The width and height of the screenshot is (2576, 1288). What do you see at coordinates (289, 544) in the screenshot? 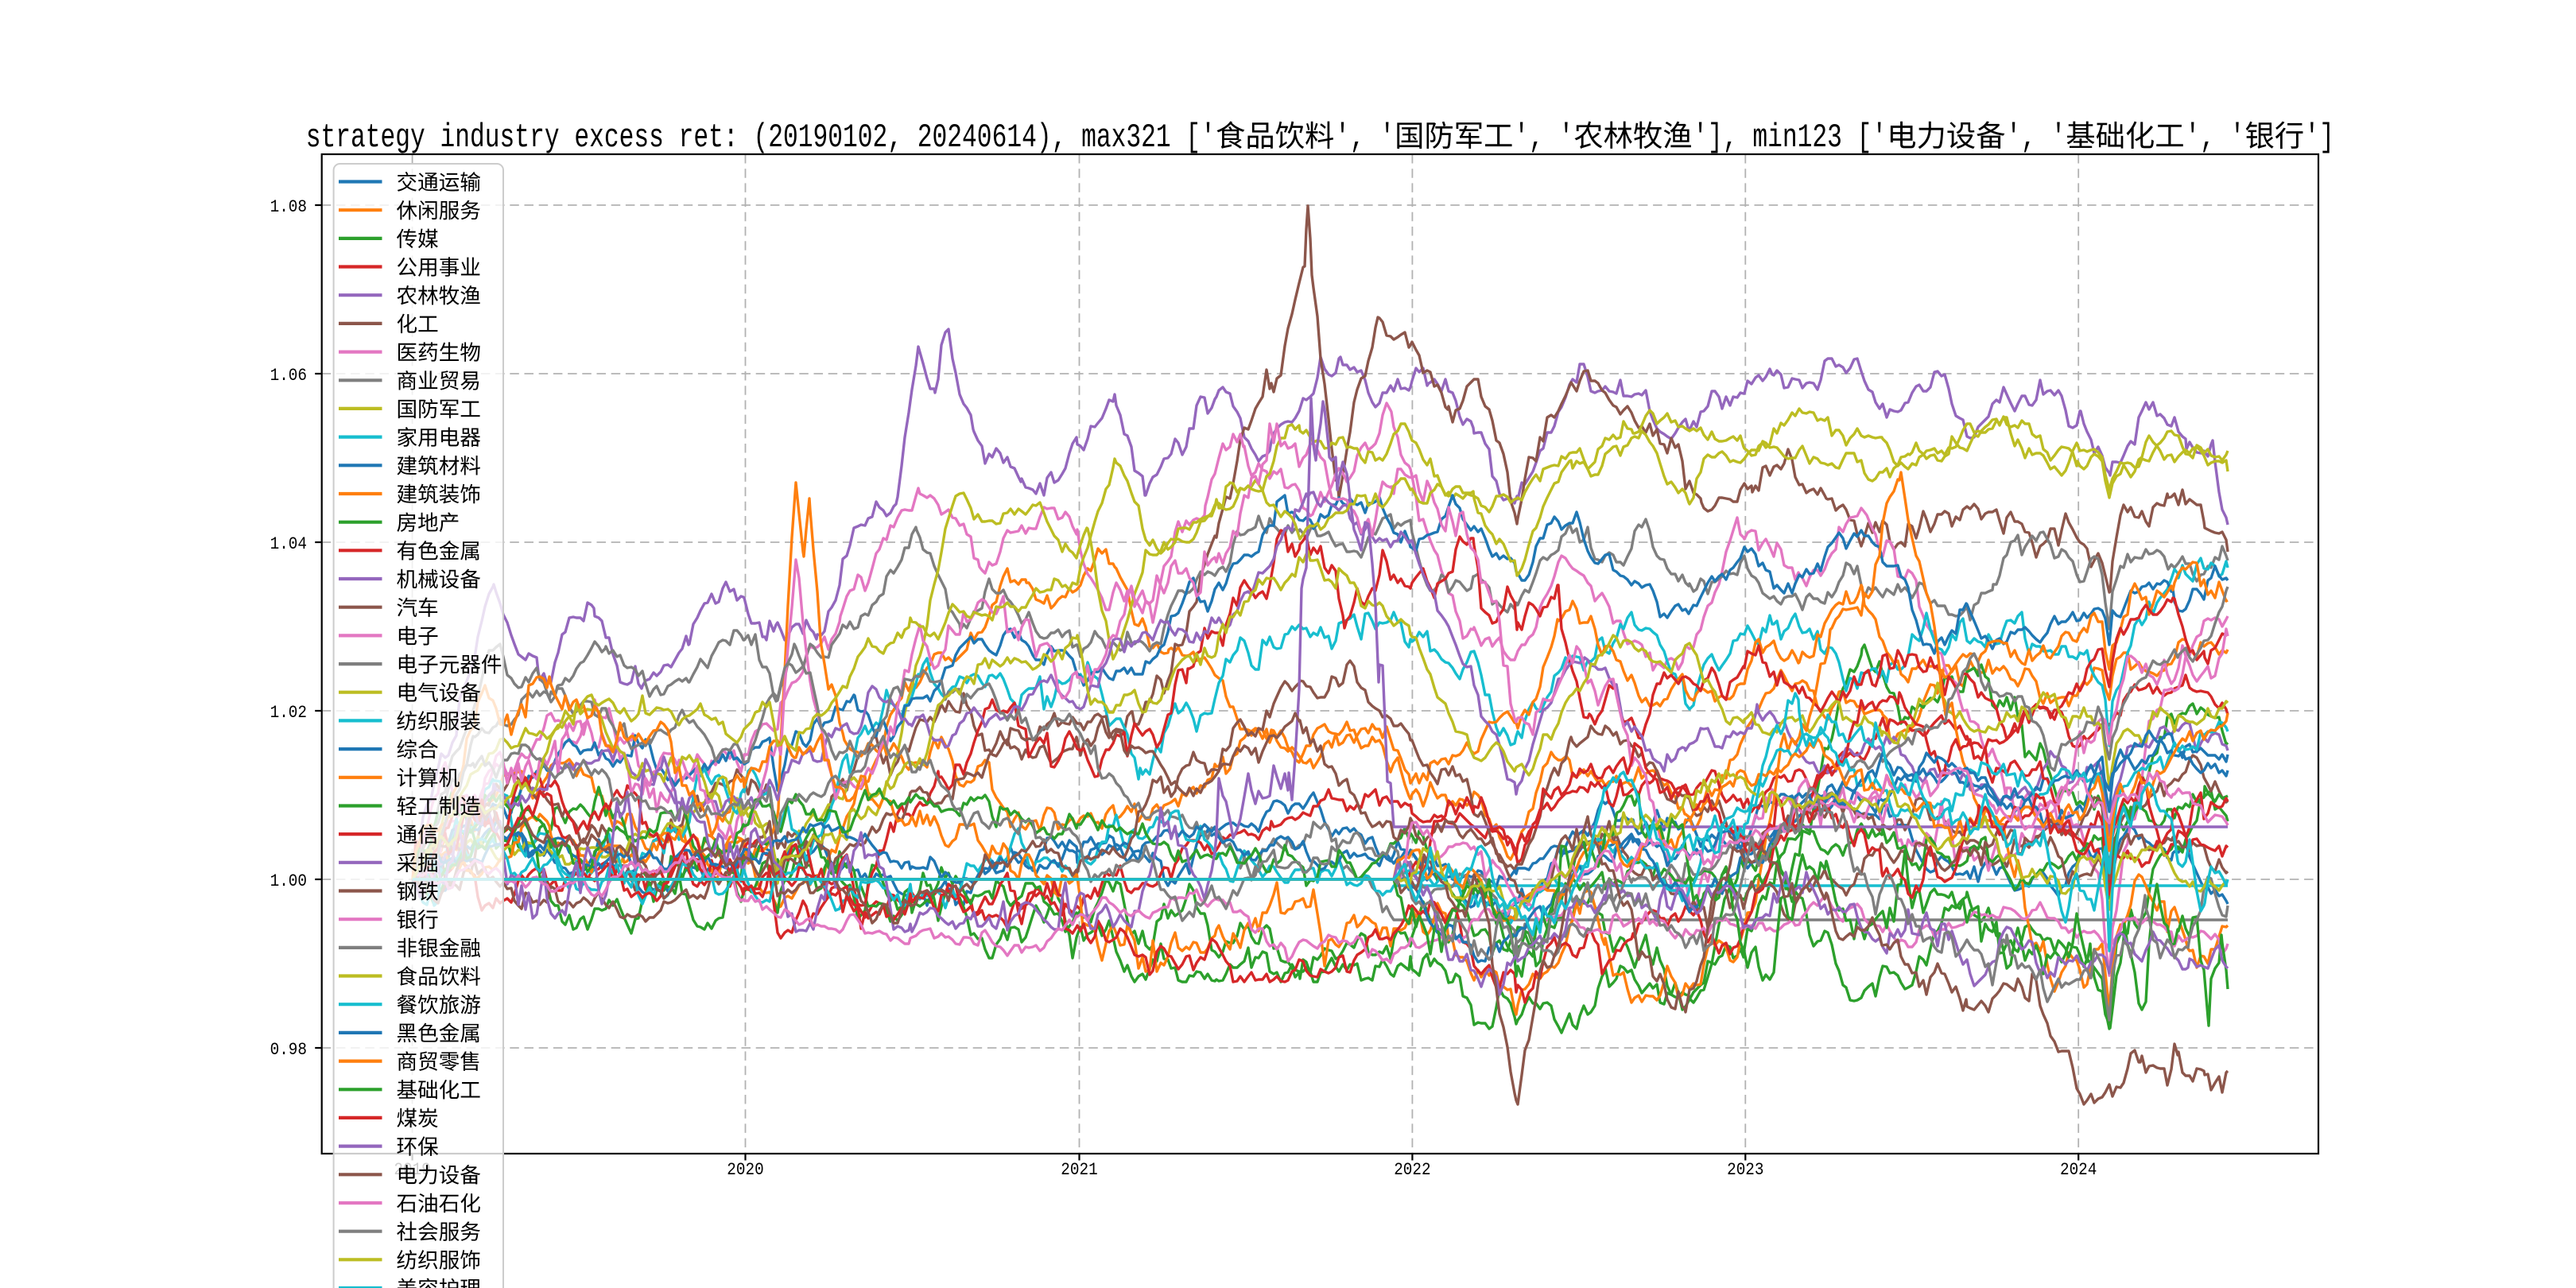
I see `svg-text: 1.04` at bounding box center [289, 544].